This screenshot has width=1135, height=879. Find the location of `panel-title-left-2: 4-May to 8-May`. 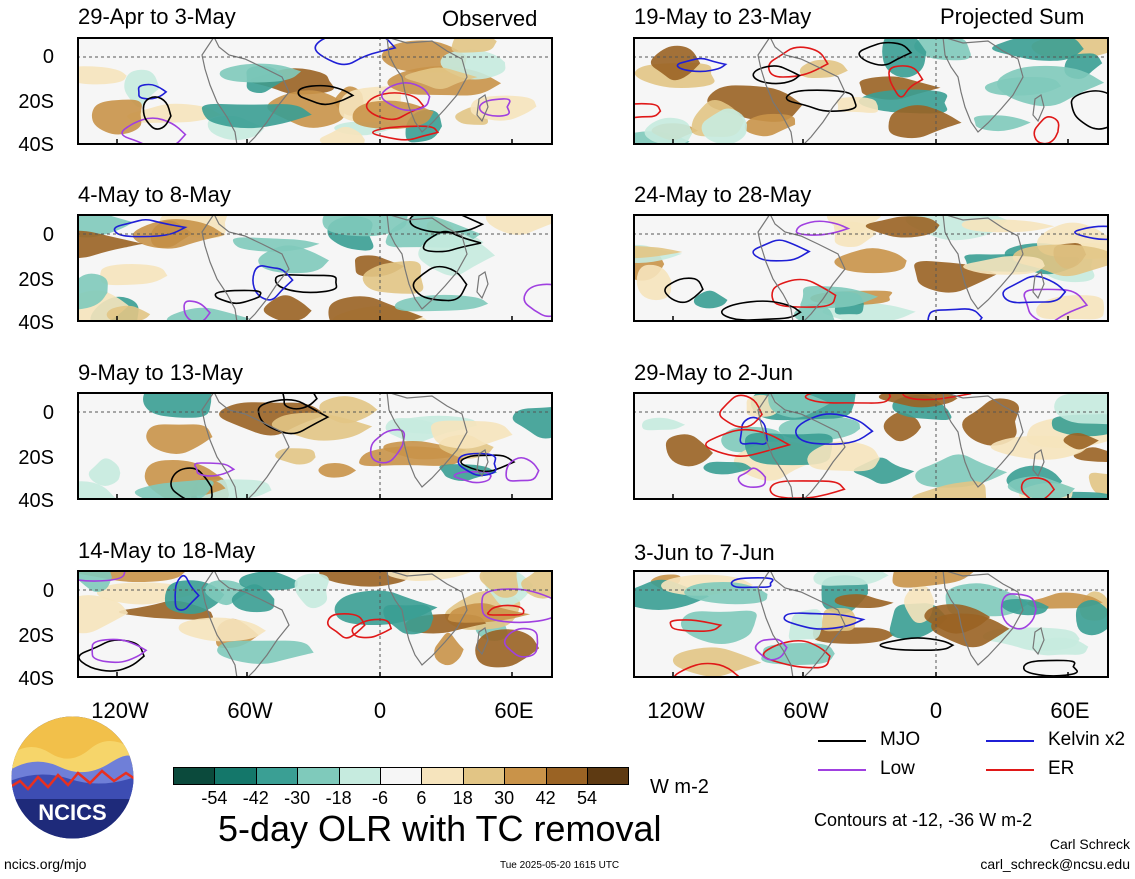

panel-title-left-2: 4-May to 8-May is located at coordinates (154, 194).